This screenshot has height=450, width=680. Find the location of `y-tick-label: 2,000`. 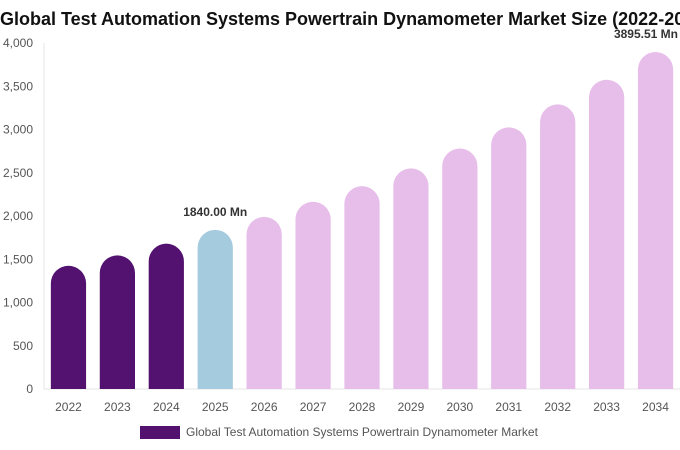

y-tick-label: 2,000 is located at coordinates (18, 216).